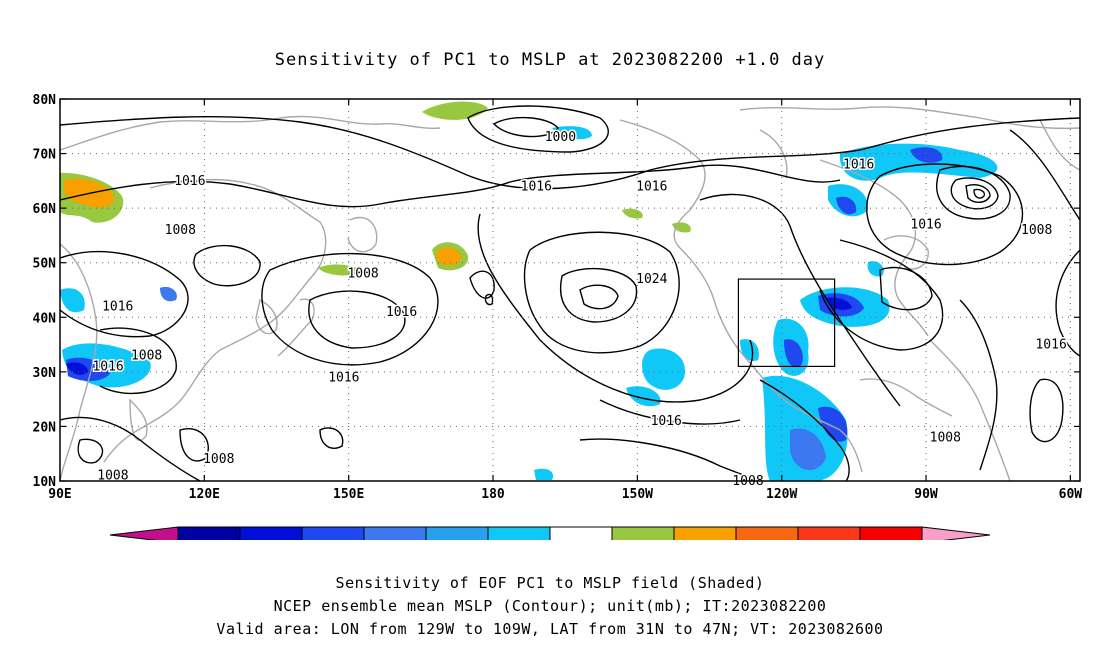 Image resolution: width=1100 pixels, height=650 pixels. What do you see at coordinates (560, 137) in the screenshot?
I see `contour-label: 1000` at bounding box center [560, 137].